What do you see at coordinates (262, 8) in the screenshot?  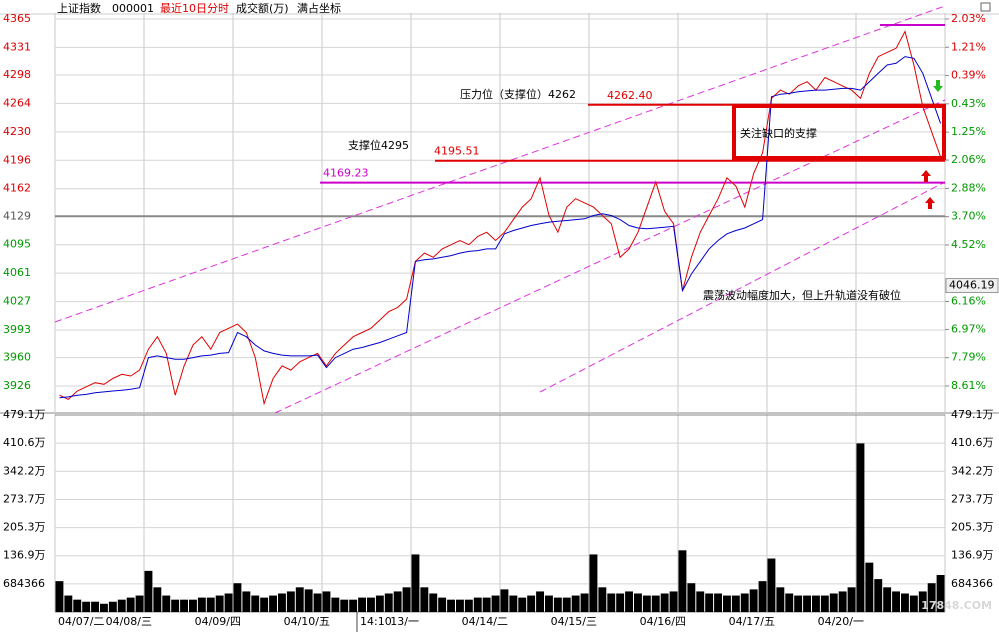 I see `volume-label: 成交额(万)` at bounding box center [262, 8].